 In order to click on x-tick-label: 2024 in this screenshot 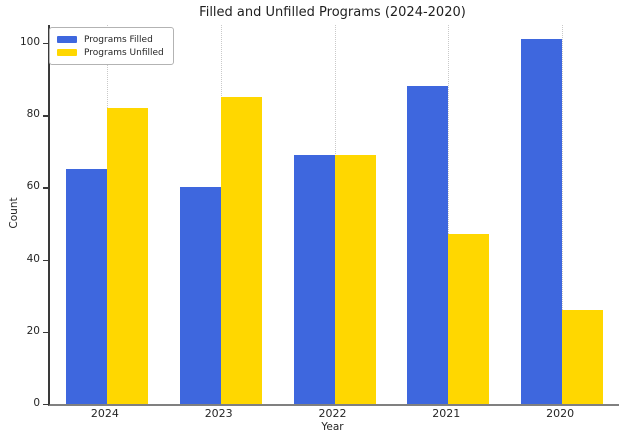, I will do `click(104, 413)`.